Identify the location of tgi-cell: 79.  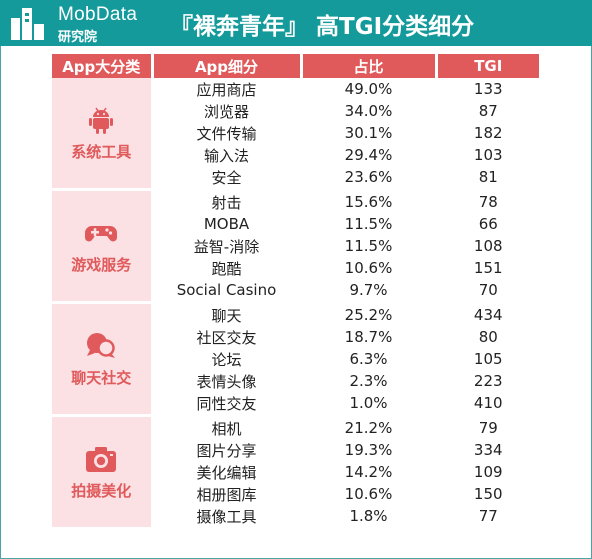
(488, 428).